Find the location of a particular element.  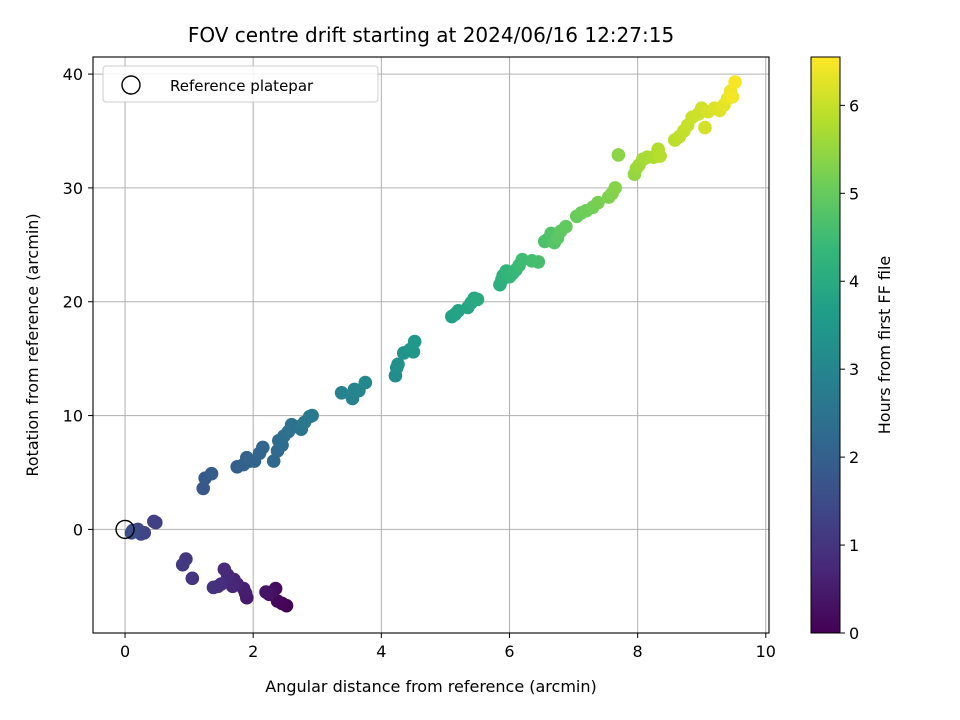

legend: Reference platepar is located at coordinates (240, 84).